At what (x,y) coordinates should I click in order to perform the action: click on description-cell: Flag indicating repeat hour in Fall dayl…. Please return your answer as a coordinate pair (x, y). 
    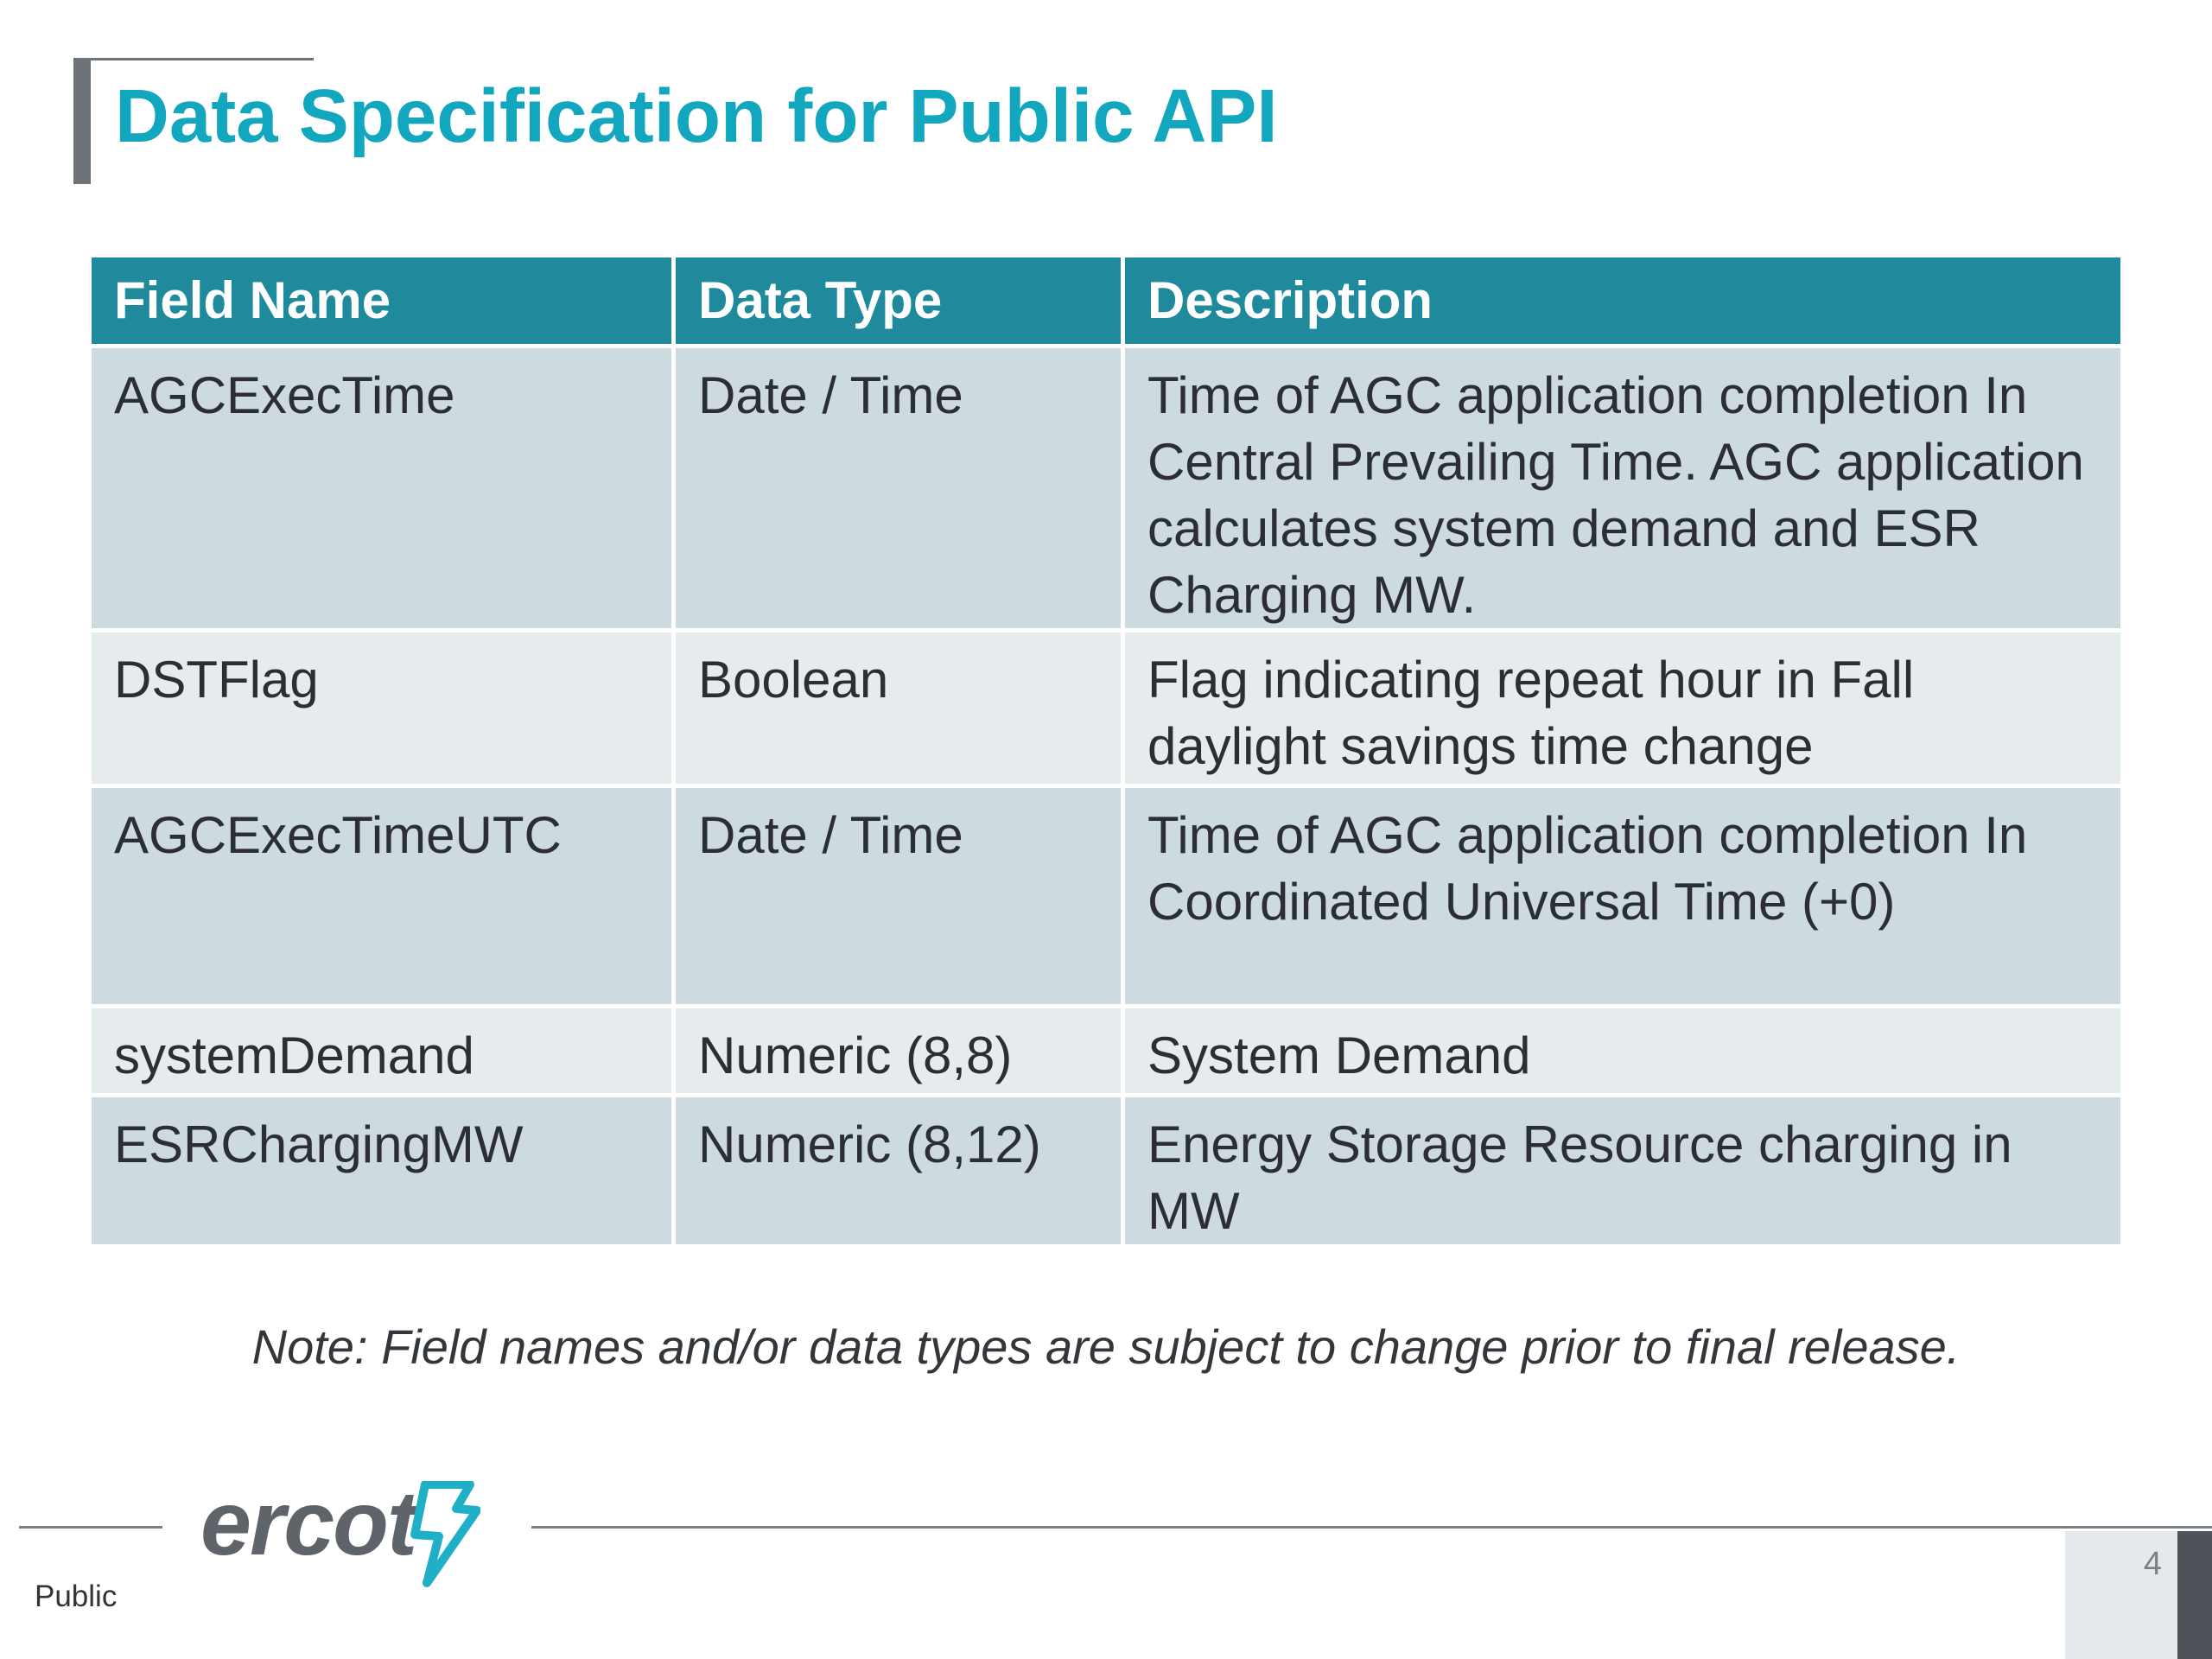
    Looking at the image, I should click on (1622, 710).